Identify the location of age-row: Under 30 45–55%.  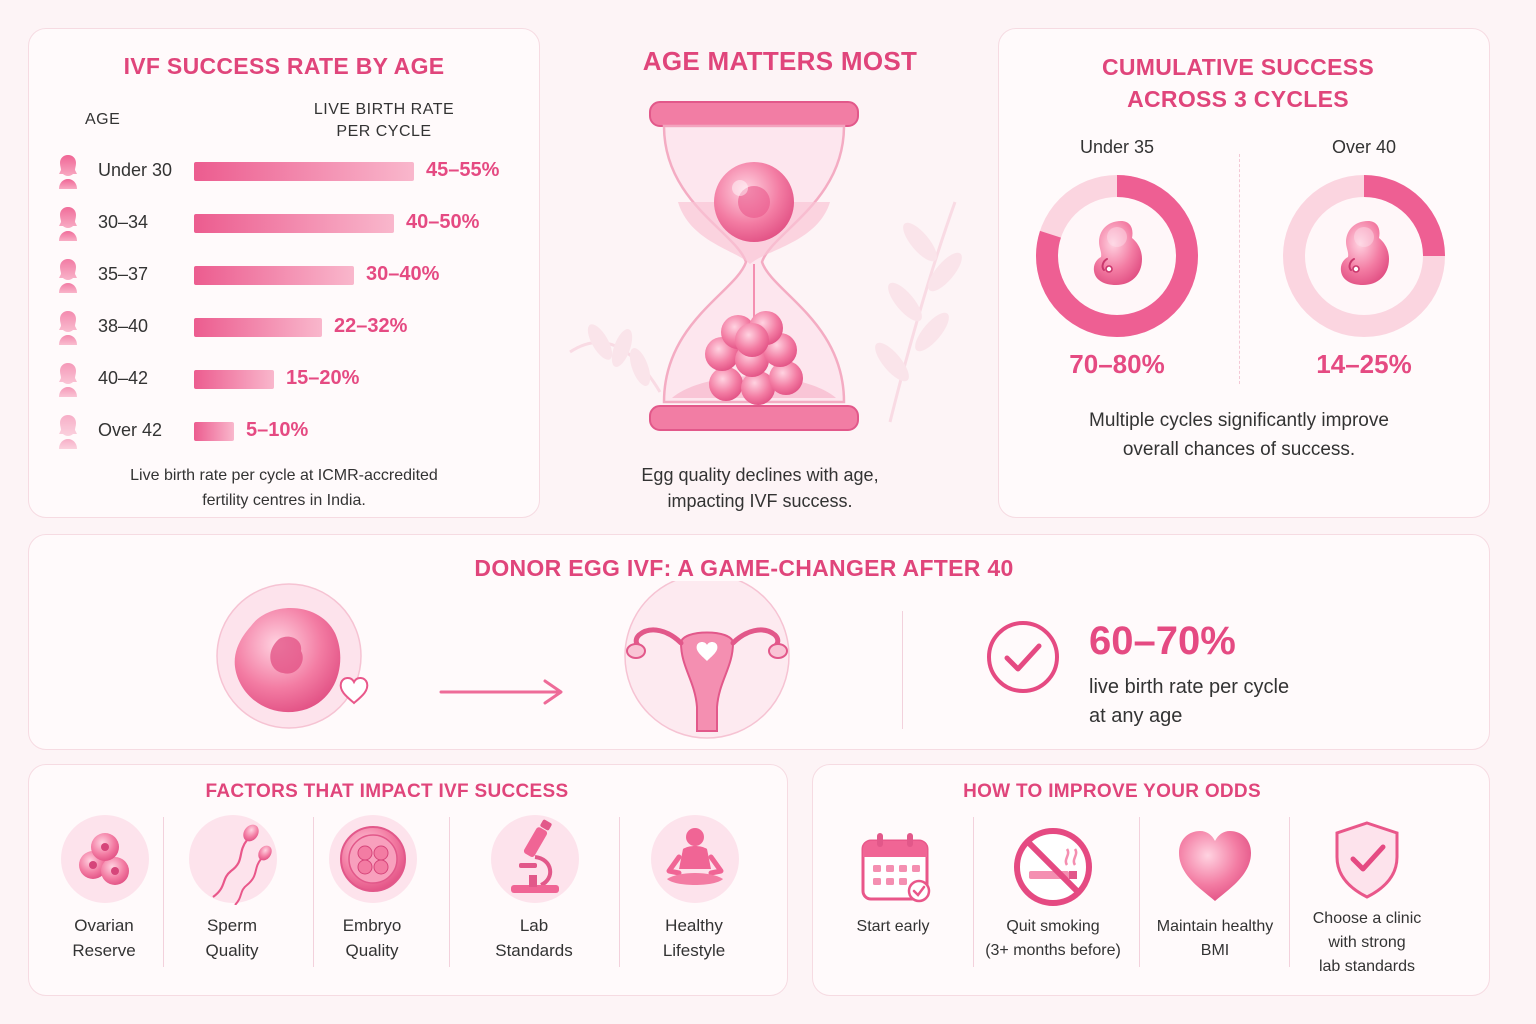
(284, 171).